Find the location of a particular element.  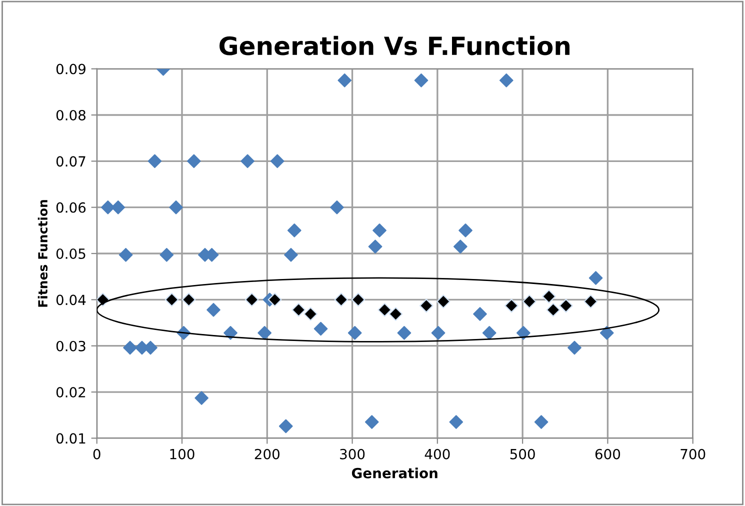

y-tick-label: 0.08 is located at coordinates (71, 115).